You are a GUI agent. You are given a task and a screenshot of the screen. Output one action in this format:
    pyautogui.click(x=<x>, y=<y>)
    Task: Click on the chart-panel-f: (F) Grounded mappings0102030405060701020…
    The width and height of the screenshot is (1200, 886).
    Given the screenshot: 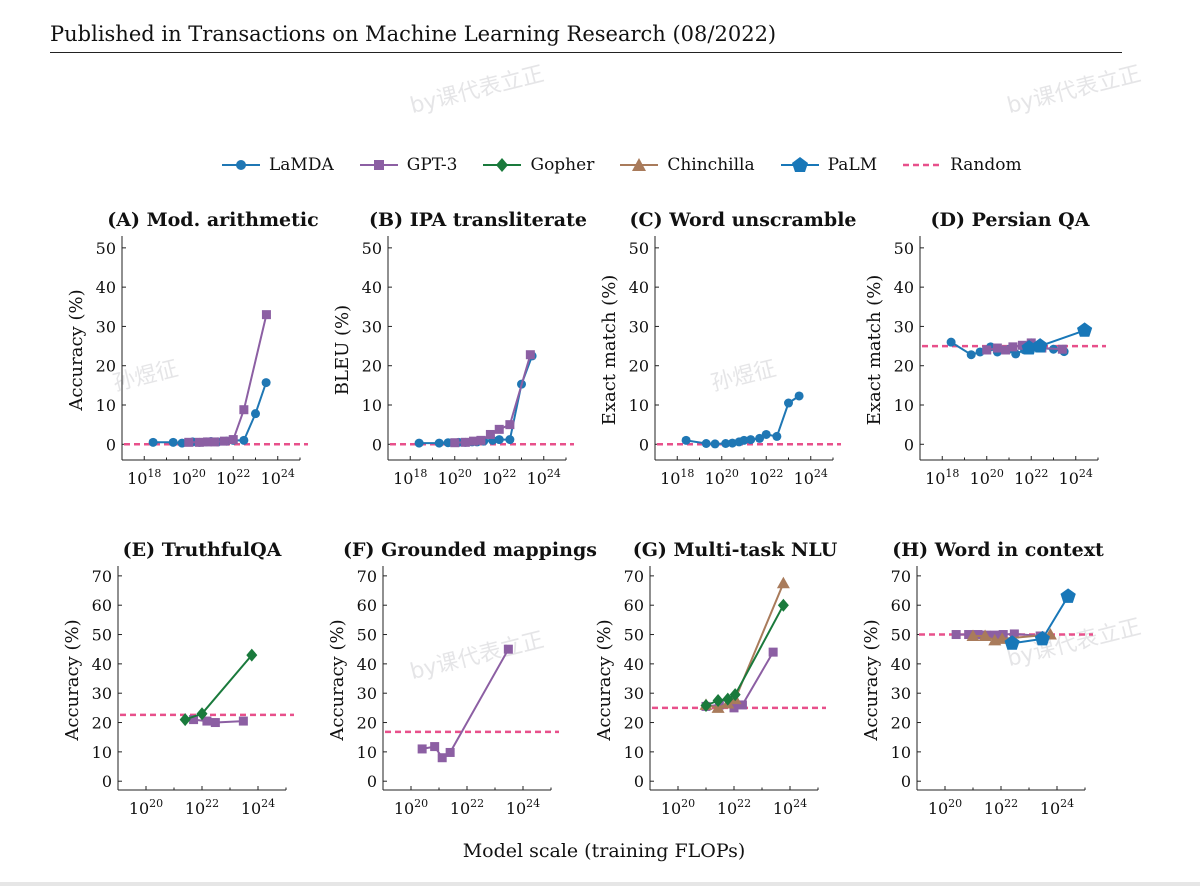 What is the action you would take?
    pyautogui.click(x=462, y=678)
    